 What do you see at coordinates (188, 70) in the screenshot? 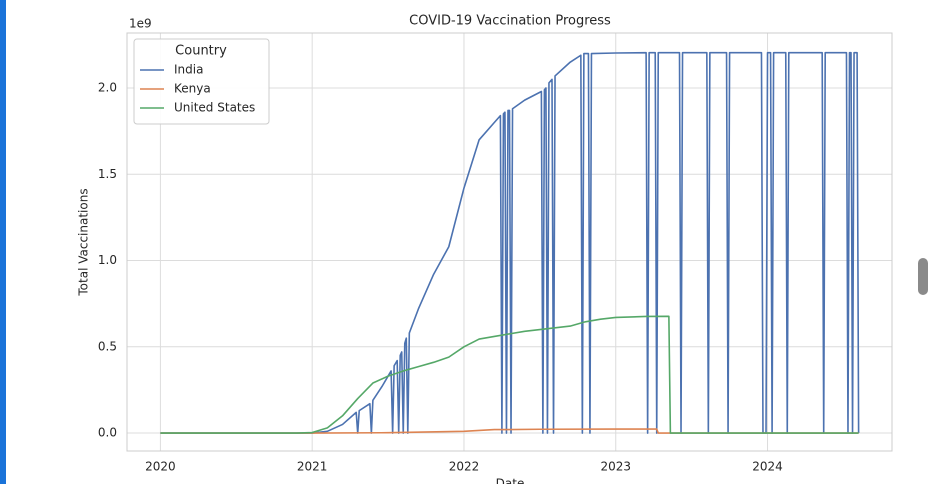
I see `legend-label: India` at bounding box center [188, 70].